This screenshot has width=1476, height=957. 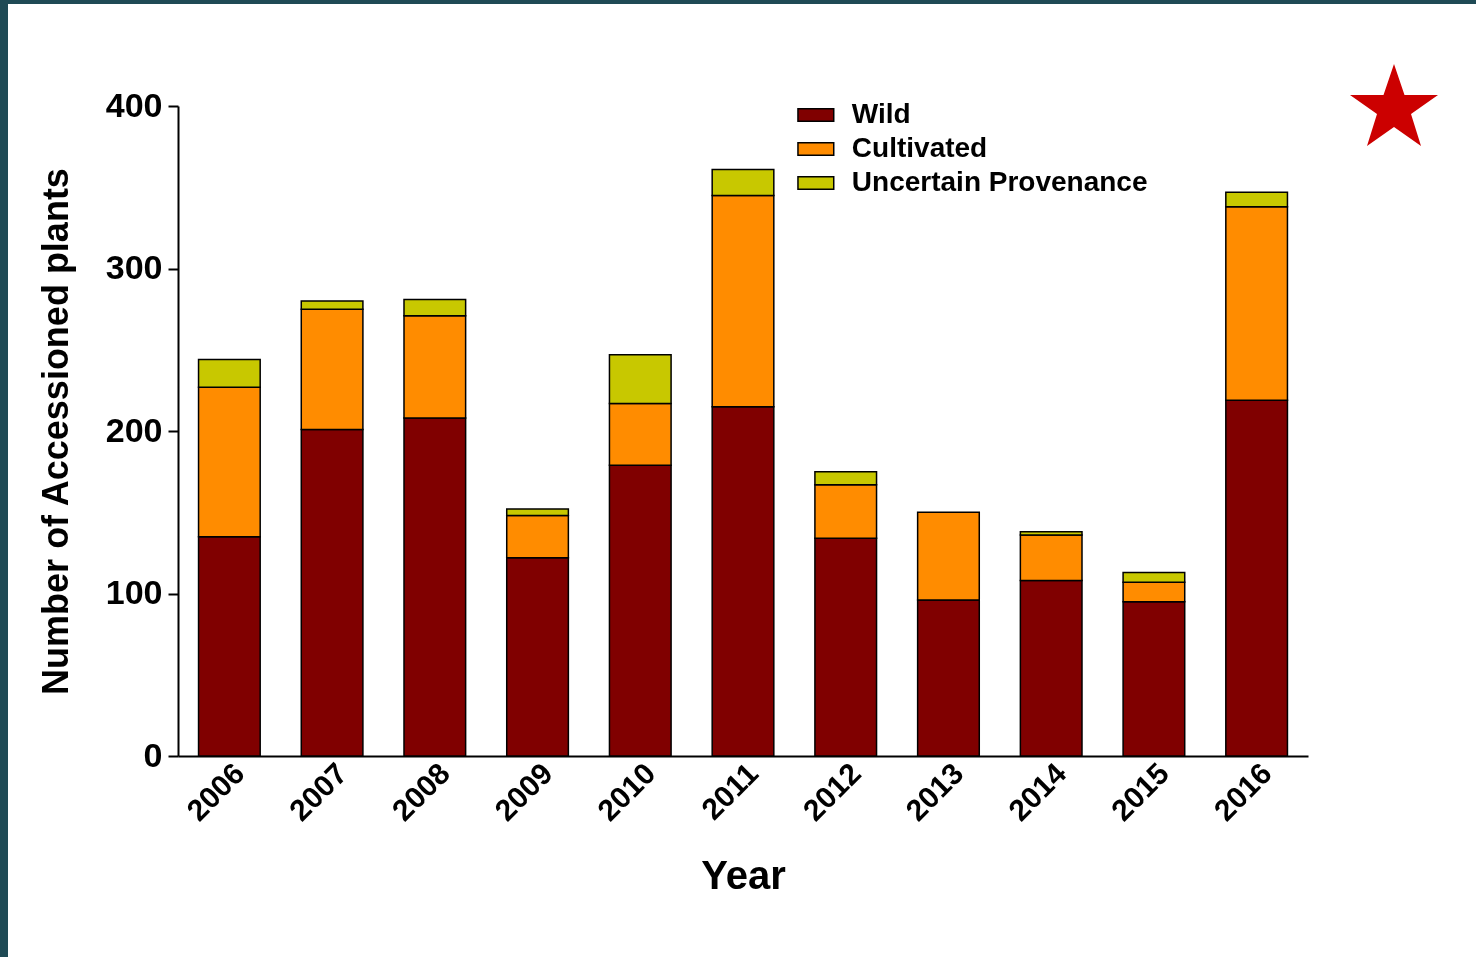 What do you see at coordinates (919, 147) in the screenshot?
I see `legend-label: Cultivated` at bounding box center [919, 147].